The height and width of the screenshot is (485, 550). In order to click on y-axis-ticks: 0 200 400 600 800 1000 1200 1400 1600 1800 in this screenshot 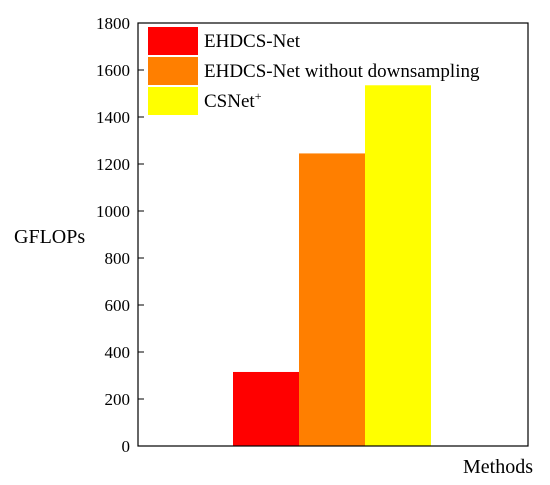, I will do `click(120, 235)`.